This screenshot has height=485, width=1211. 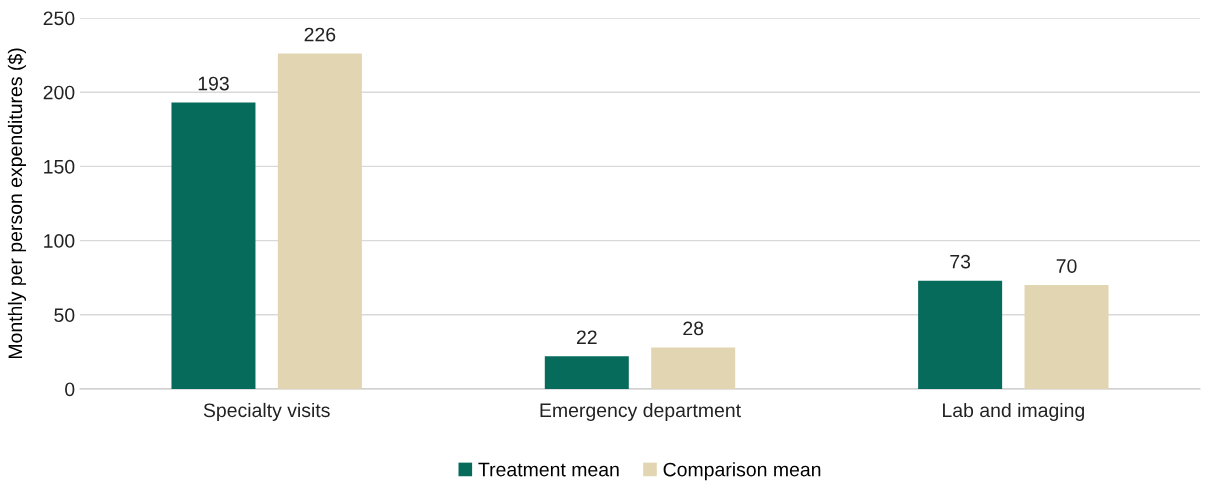 What do you see at coordinates (1066, 266) in the screenshot?
I see `data-label: 70` at bounding box center [1066, 266].